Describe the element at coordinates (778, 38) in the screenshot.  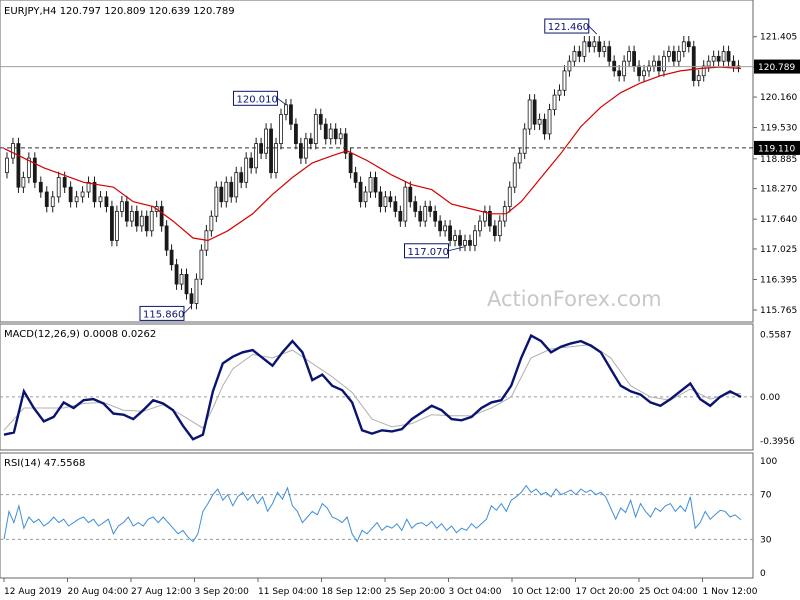
I see `price-y-tick-label: 121.405` at that location.